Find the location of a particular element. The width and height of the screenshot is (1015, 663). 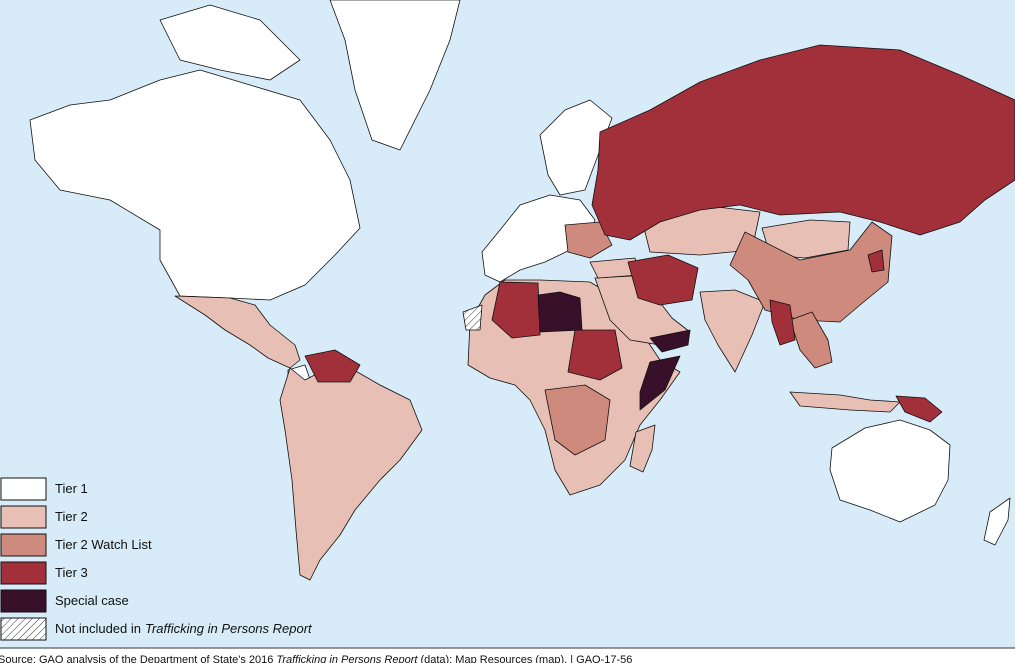

legend-label-text: Tier 2 Watch List is located at coordinates (103, 544).